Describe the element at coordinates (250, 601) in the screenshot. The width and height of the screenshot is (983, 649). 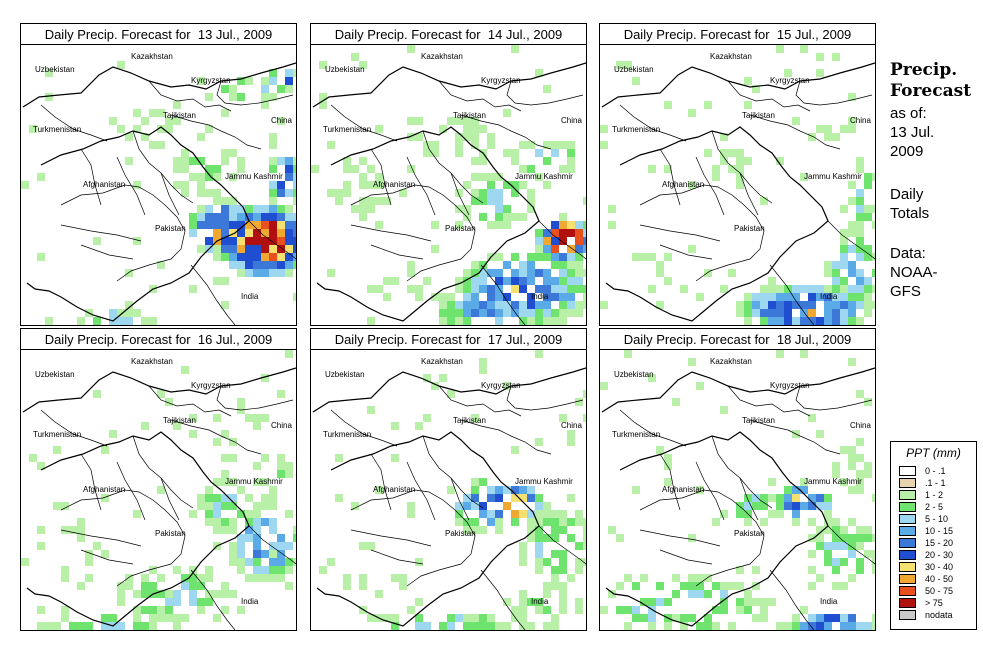
I see `map-label-india: India` at that location.